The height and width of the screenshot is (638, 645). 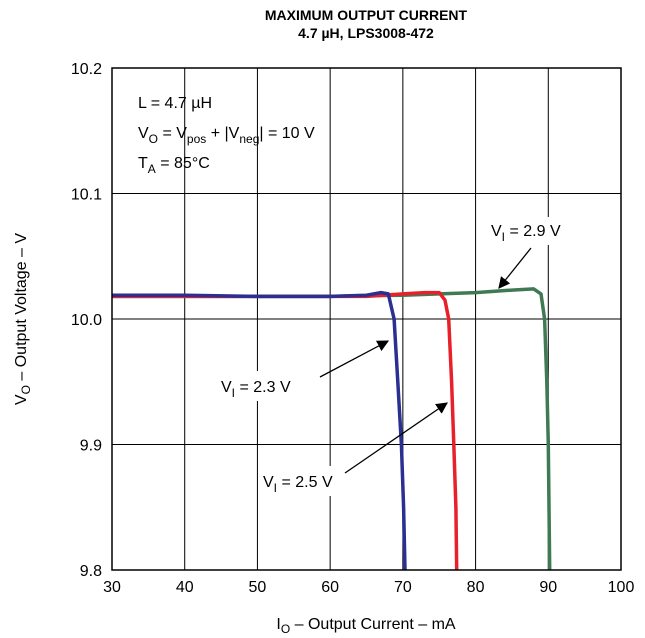 I want to click on condition-line: VO = Vpos + |Vneg| = 10 V, so click(x=226, y=135).